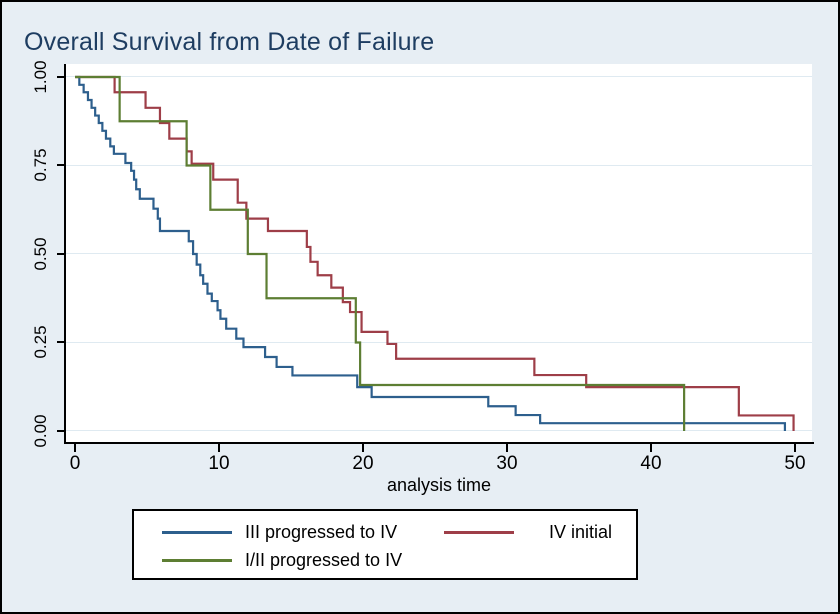 This screenshot has height=614, width=840. What do you see at coordinates (61, 77) in the screenshot?
I see `y-tick-1.00` at bounding box center [61, 77].